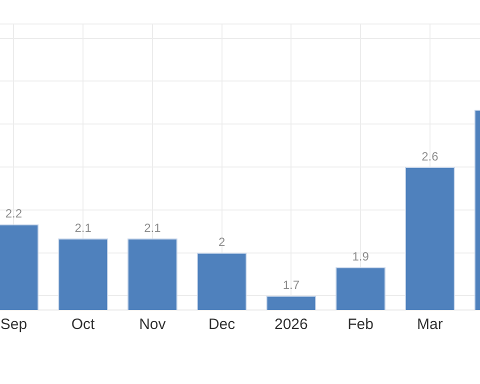 This screenshot has height=384, width=480. What do you see at coordinates (152, 325) in the screenshot?
I see `x-tick-label: Nov` at bounding box center [152, 325].